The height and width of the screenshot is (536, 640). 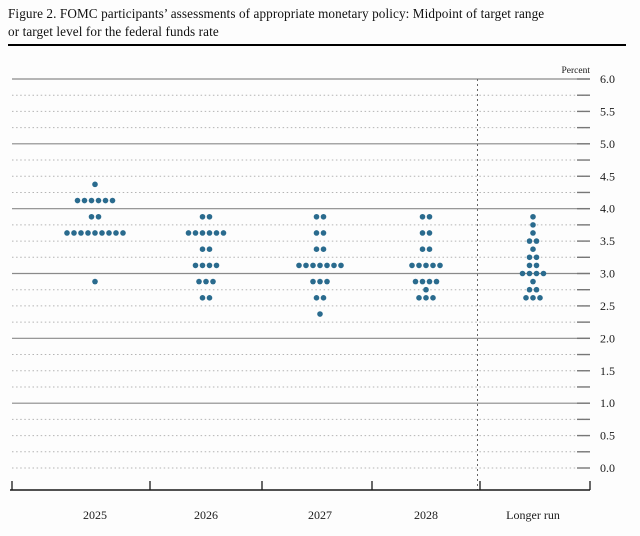 What do you see at coordinates (607, 209) in the screenshot?
I see `y-tick-label: 4.0` at bounding box center [607, 209].